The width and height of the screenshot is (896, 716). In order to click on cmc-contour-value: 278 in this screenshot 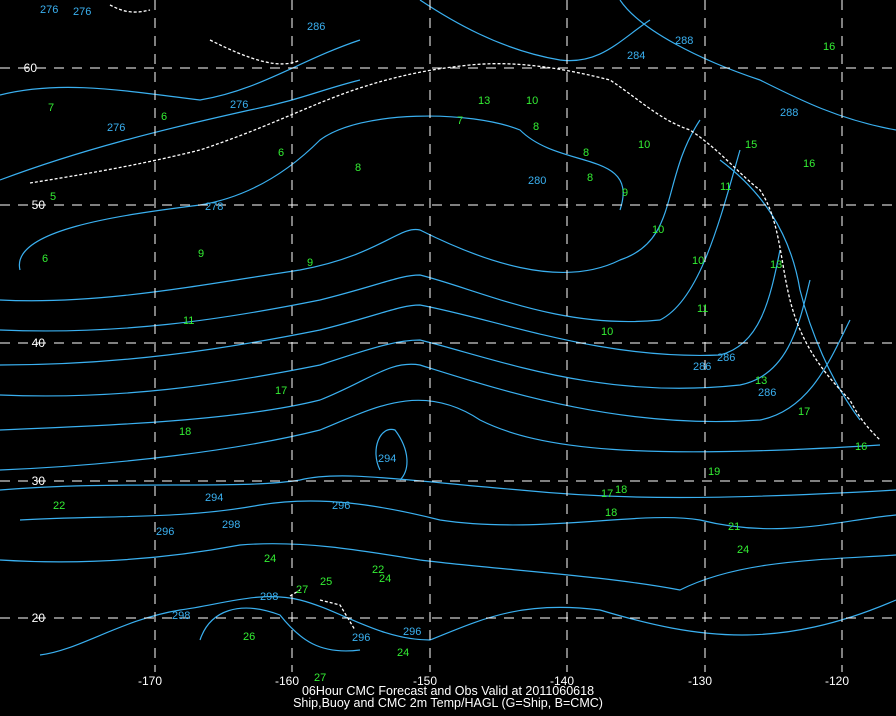, I will do `click(214, 207)`.